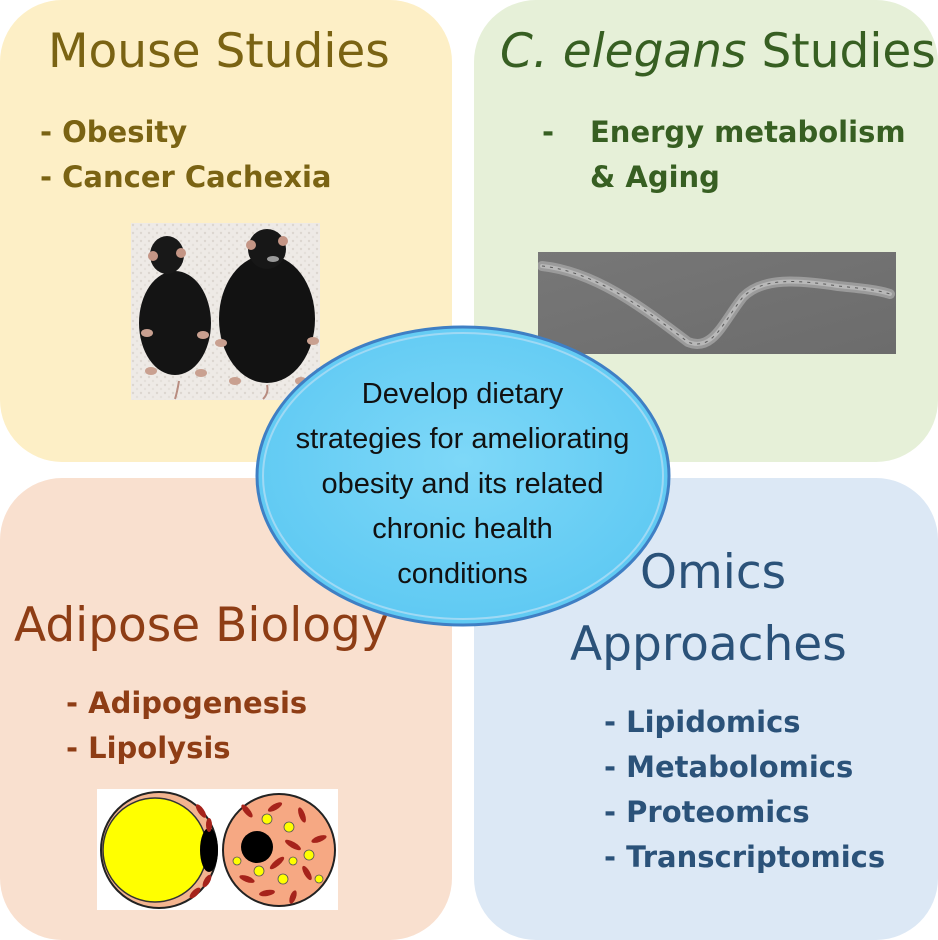  What do you see at coordinates (717, 303) in the screenshot?
I see `c-elegans-worm-photo` at bounding box center [717, 303].